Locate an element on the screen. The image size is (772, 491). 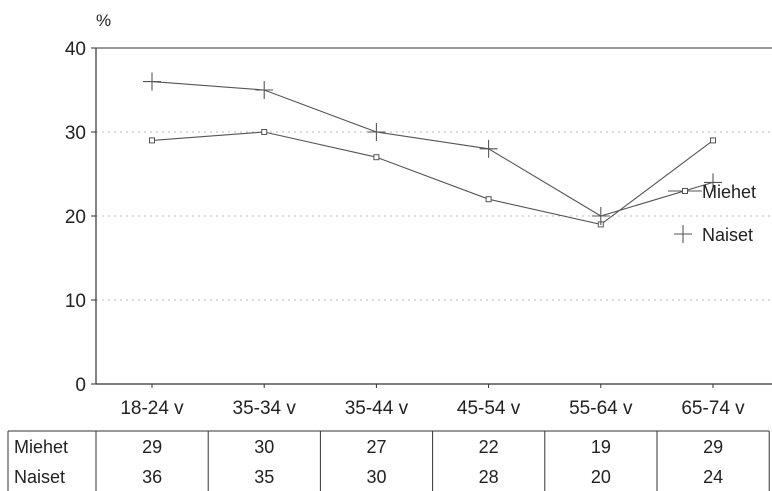
y-tick-label: 30 is located at coordinates (75, 133).